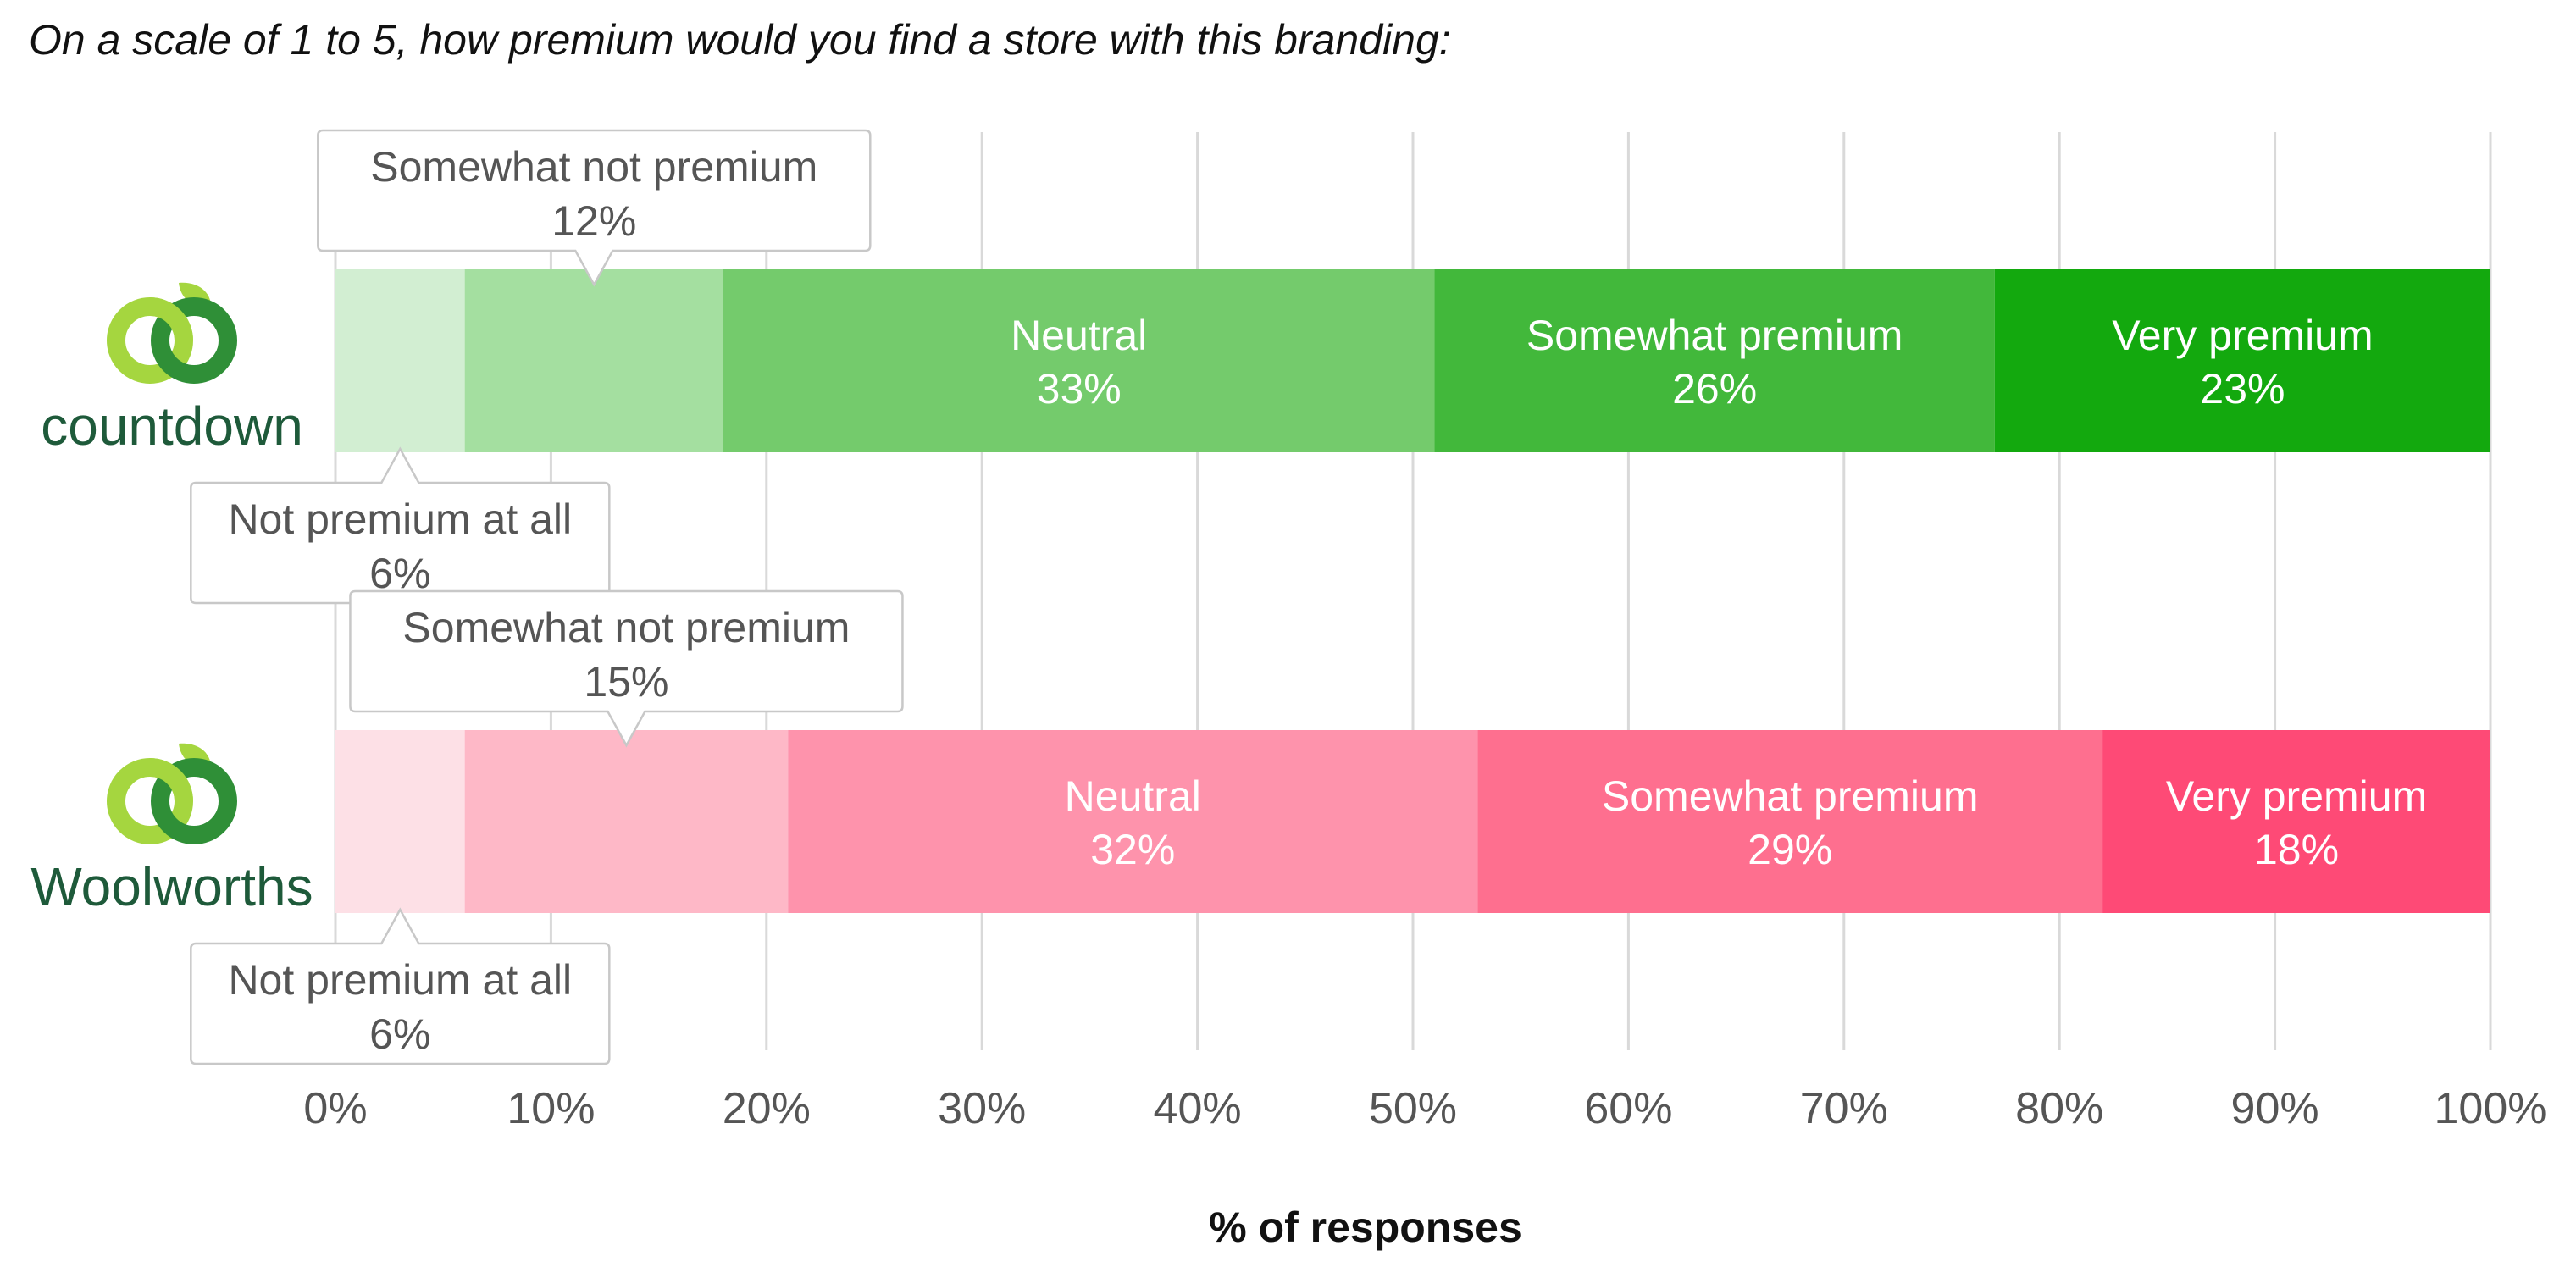 The image size is (2576, 1273). I want to click on brand-logo-1: Woolworths, so click(171, 830).